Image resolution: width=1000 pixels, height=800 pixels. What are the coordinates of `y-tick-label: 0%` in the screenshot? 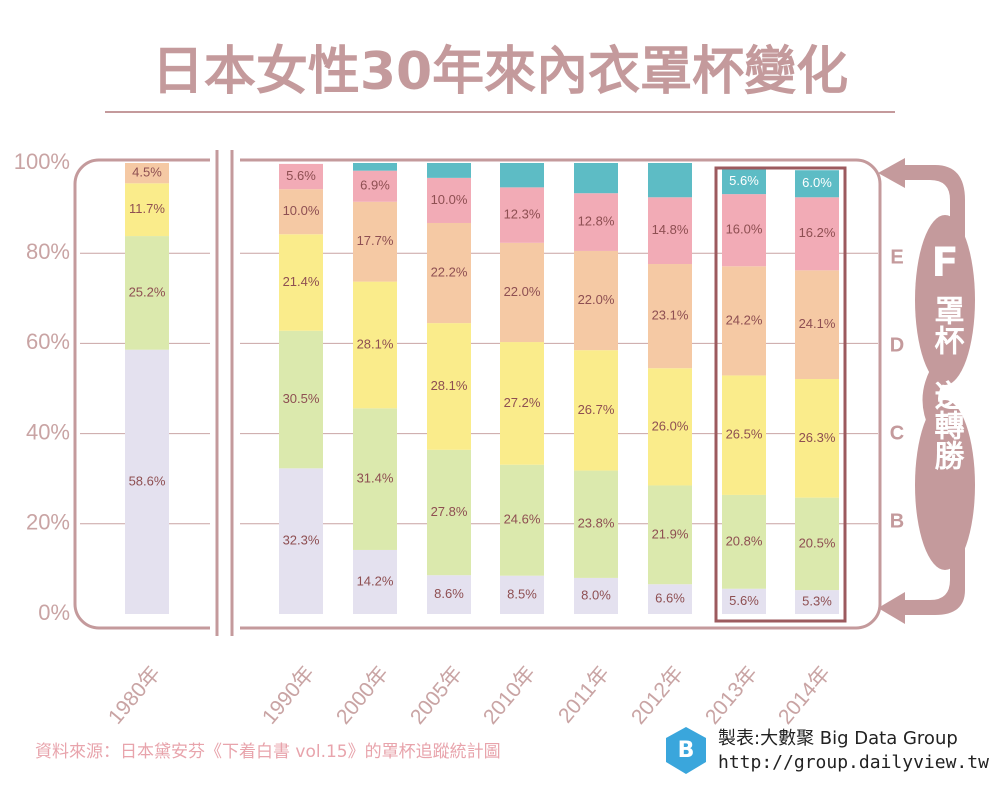 It's located at (54, 612).